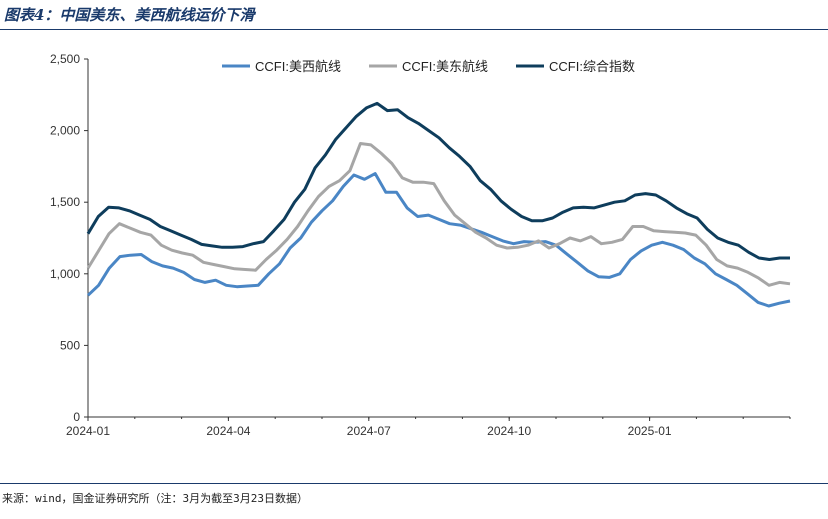  What do you see at coordinates (129, 15) in the screenshot?
I see `figure-title: 图表4：中国美东、美西航线运价下滑` at bounding box center [129, 15].